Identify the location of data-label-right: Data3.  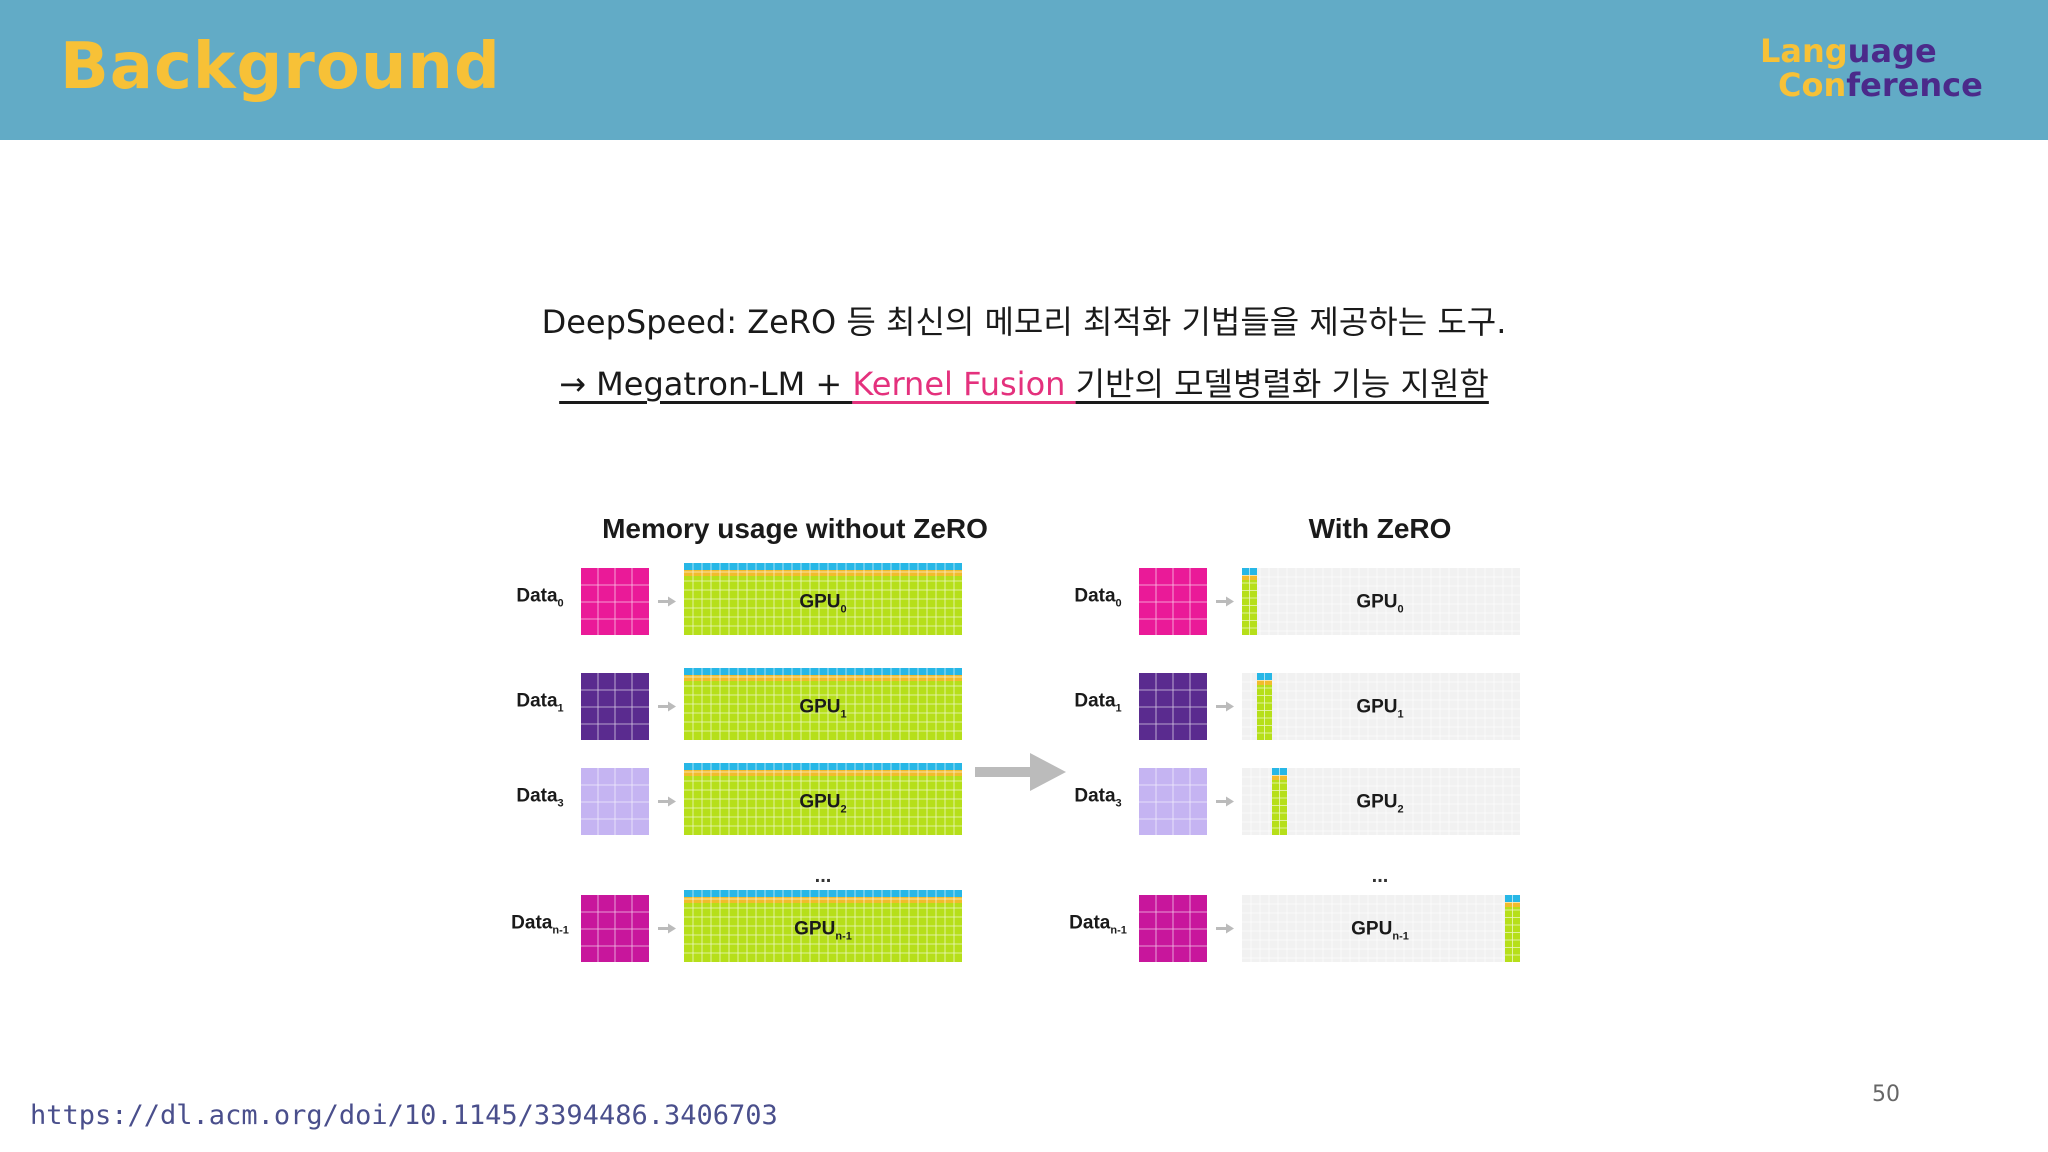
(1097, 798).